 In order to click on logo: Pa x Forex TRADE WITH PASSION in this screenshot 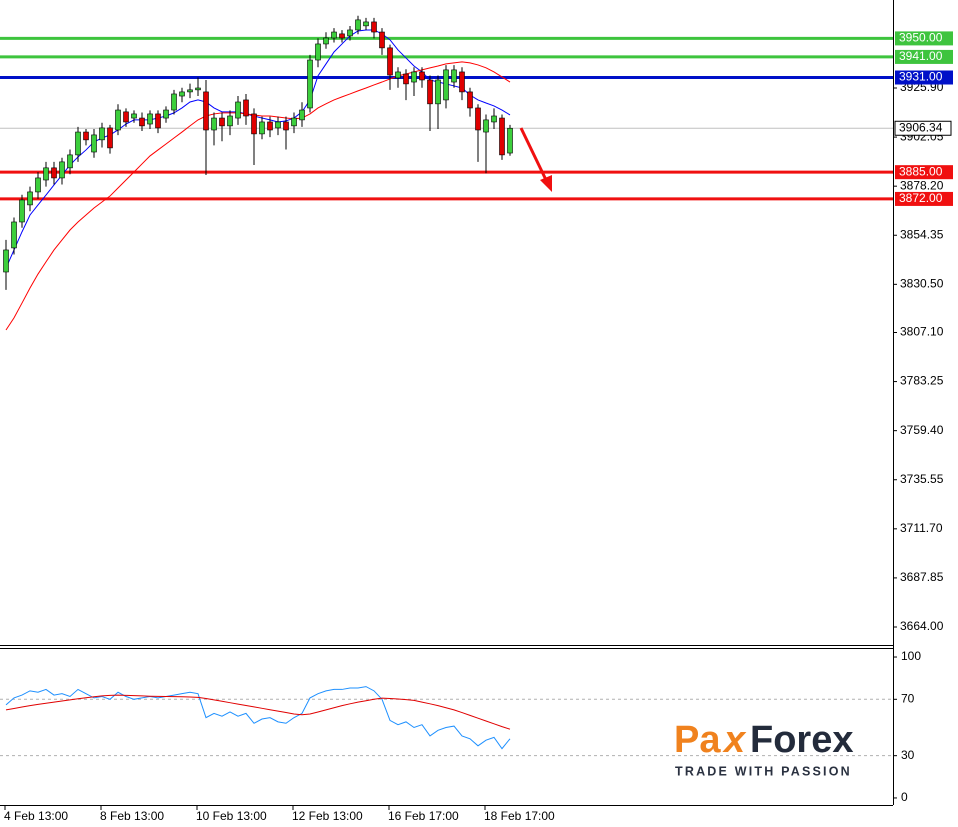, I will do `click(763, 748)`.